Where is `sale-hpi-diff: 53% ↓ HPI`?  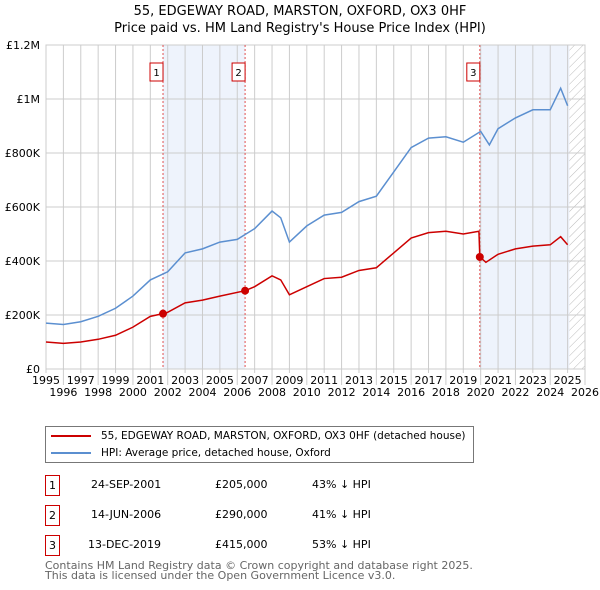
sale-hpi-diff: 53% ↓ HPI is located at coordinates (341, 544).